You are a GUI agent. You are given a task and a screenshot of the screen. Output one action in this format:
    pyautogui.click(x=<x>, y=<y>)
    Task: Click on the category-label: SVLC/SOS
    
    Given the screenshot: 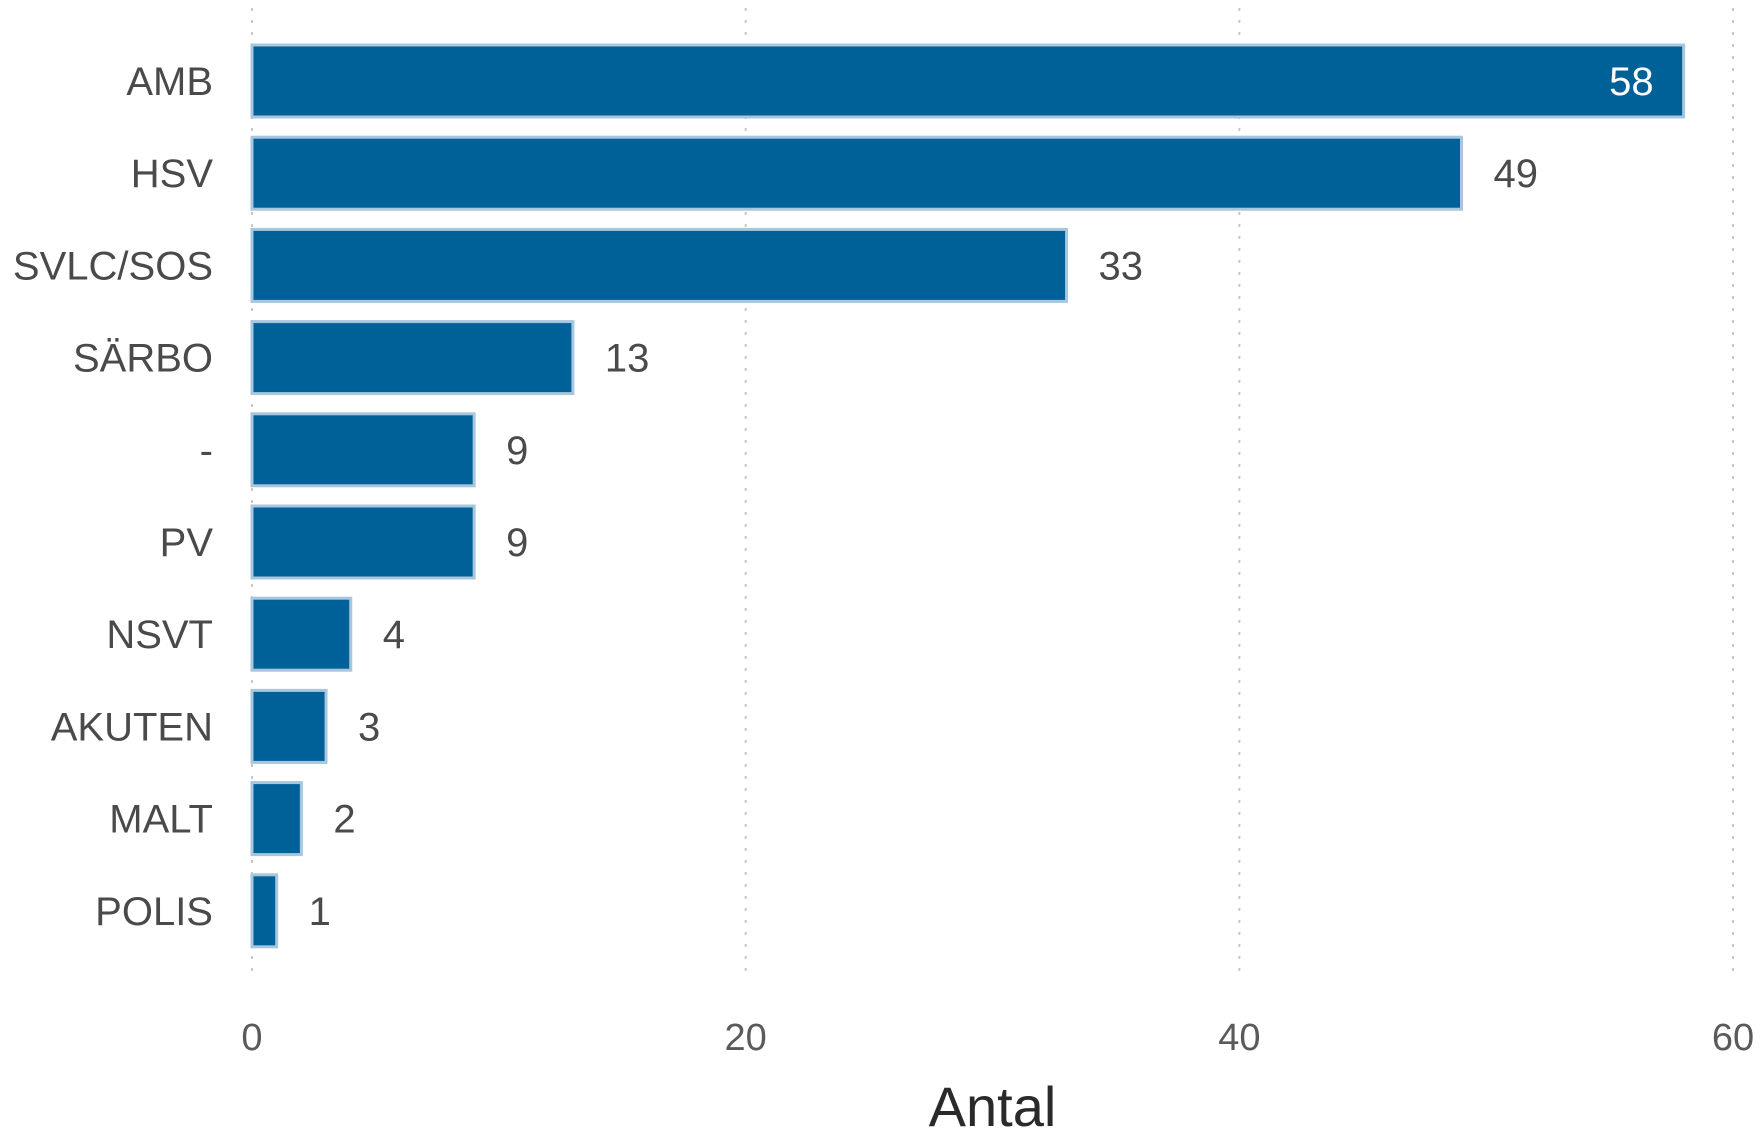 What is the action you would take?
    pyautogui.click(x=113, y=266)
    